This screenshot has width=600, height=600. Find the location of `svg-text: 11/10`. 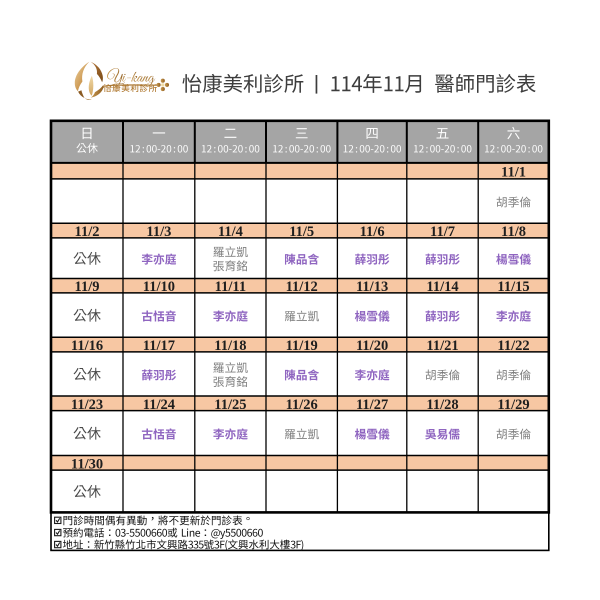

svg-text: 11/10 is located at coordinates (159, 287).